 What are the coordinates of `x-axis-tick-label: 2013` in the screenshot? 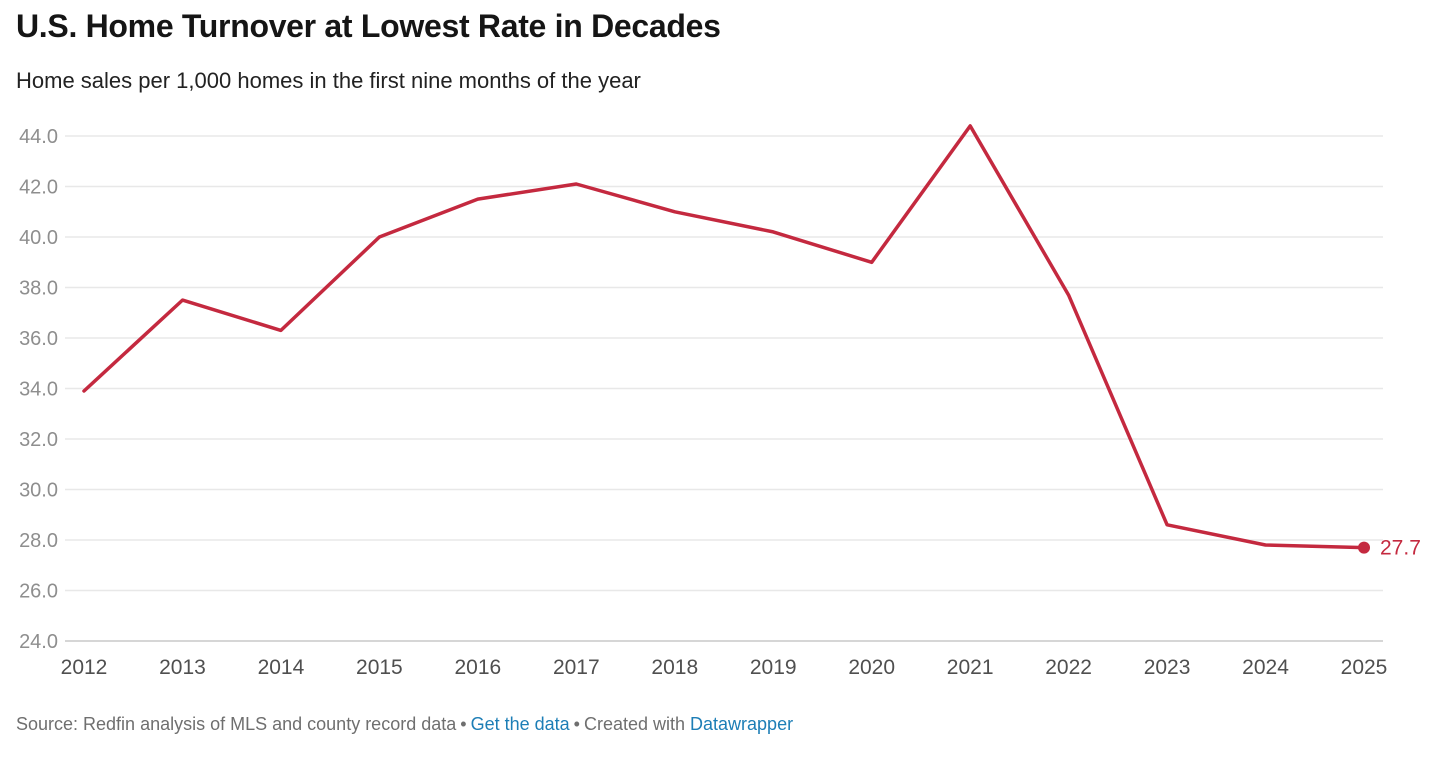 It's located at (182, 667).